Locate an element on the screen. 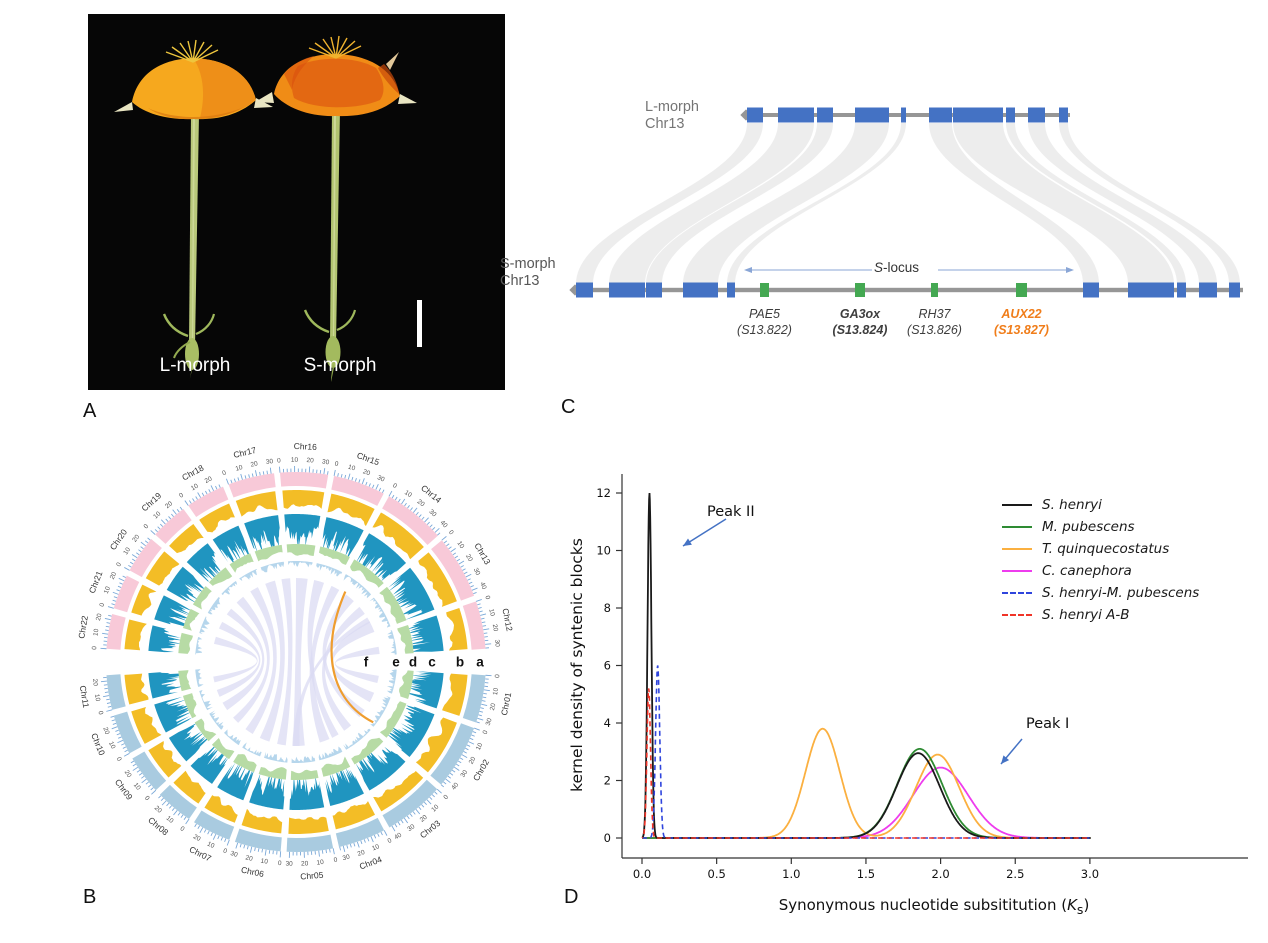 The width and height of the screenshot is (1268, 943). s-morph-chr13-label: S-morph Chr13 is located at coordinates (528, 273).